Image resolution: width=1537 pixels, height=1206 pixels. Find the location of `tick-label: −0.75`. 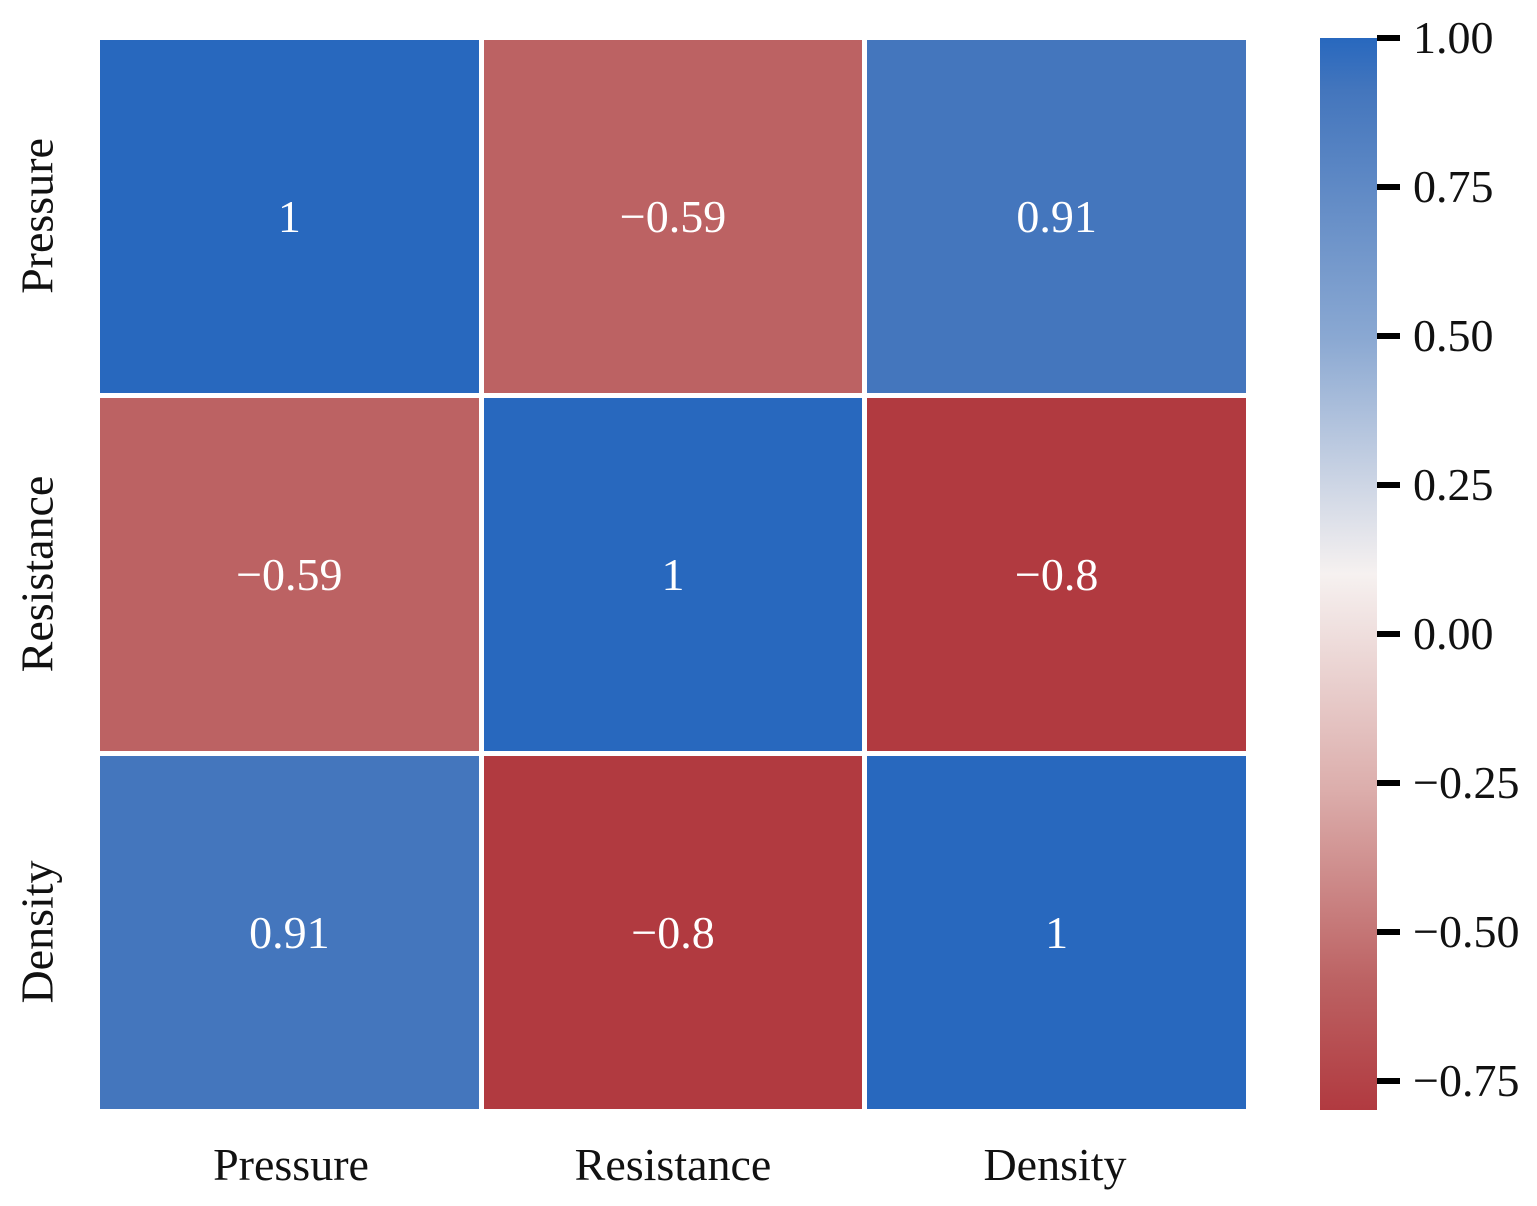

tick-label: −0.75 is located at coordinates (1466, 1080).